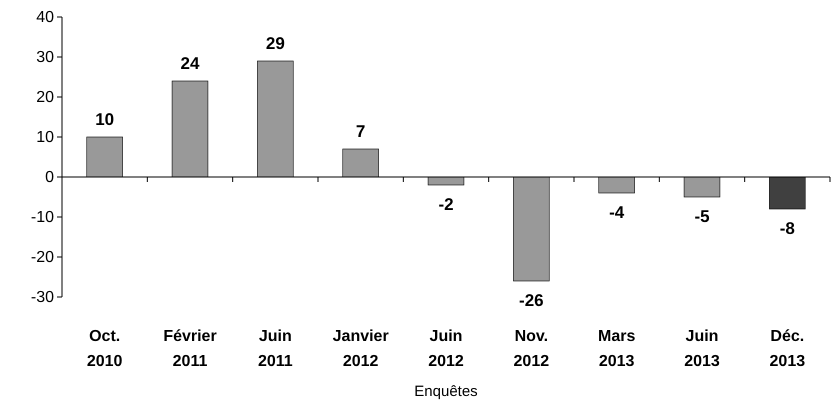  I want to click on y-tick-label: 40, so click(45, 17).